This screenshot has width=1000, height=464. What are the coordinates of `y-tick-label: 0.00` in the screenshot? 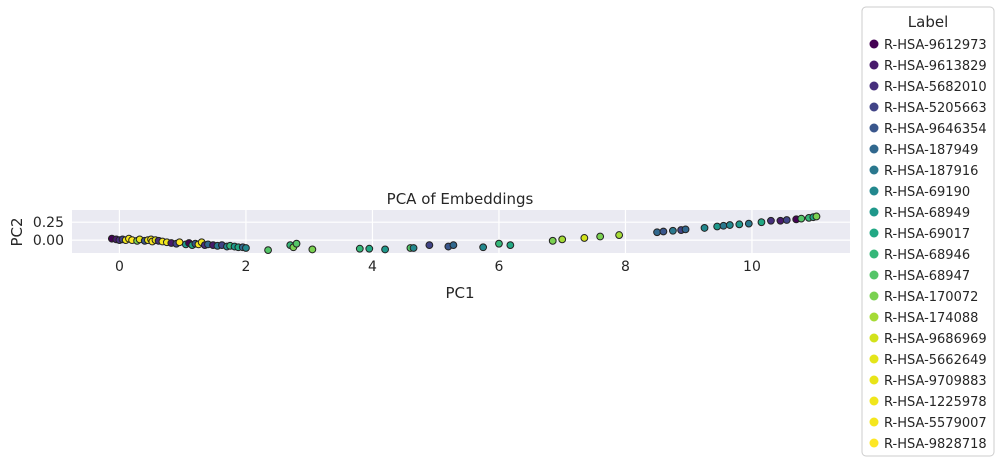 It's located at (48, 241).